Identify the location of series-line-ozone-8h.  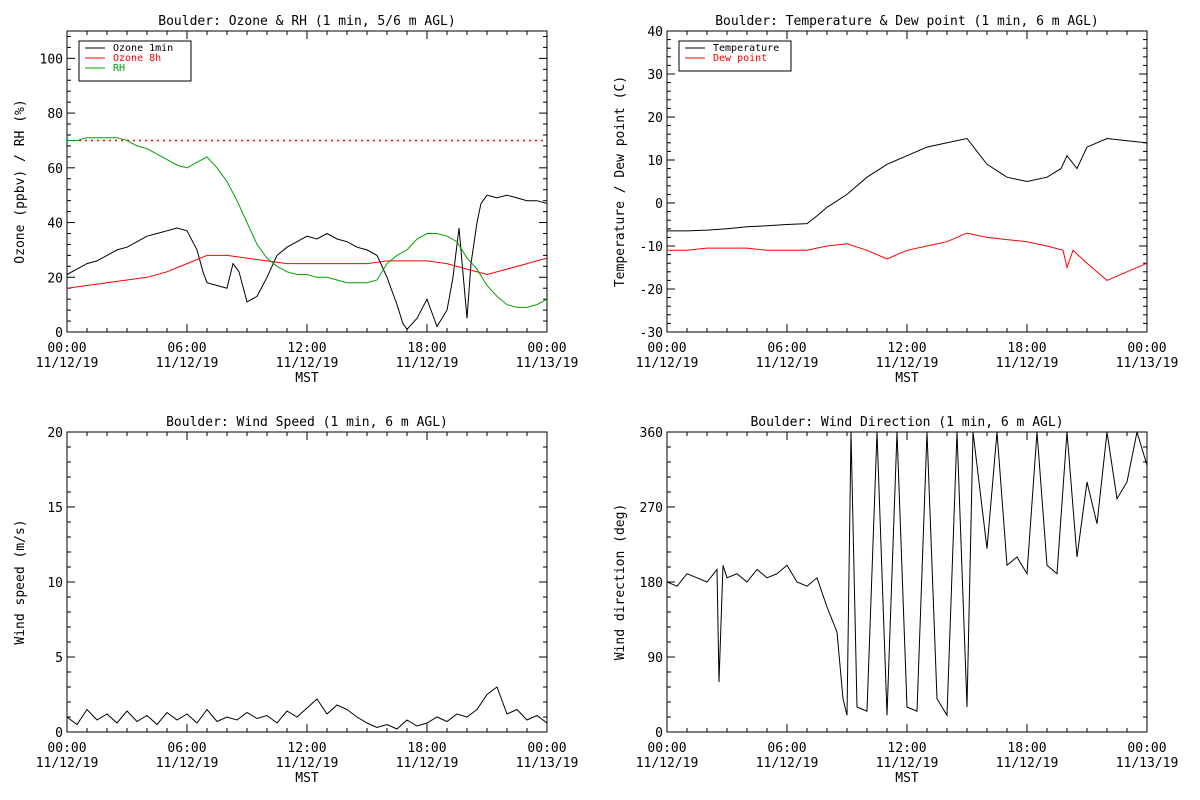
(307, 271).